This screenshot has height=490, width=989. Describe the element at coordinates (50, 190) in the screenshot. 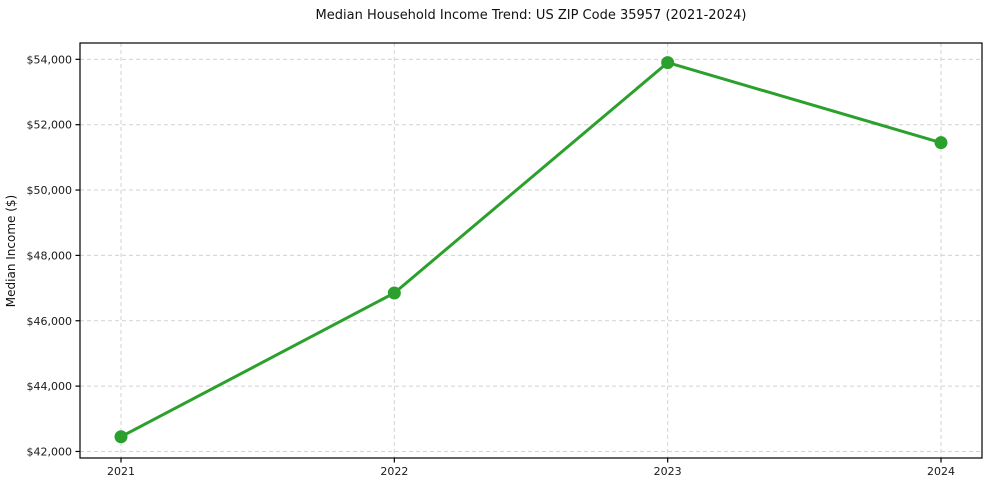

I see `y-tick-label: $50,000` at that location.